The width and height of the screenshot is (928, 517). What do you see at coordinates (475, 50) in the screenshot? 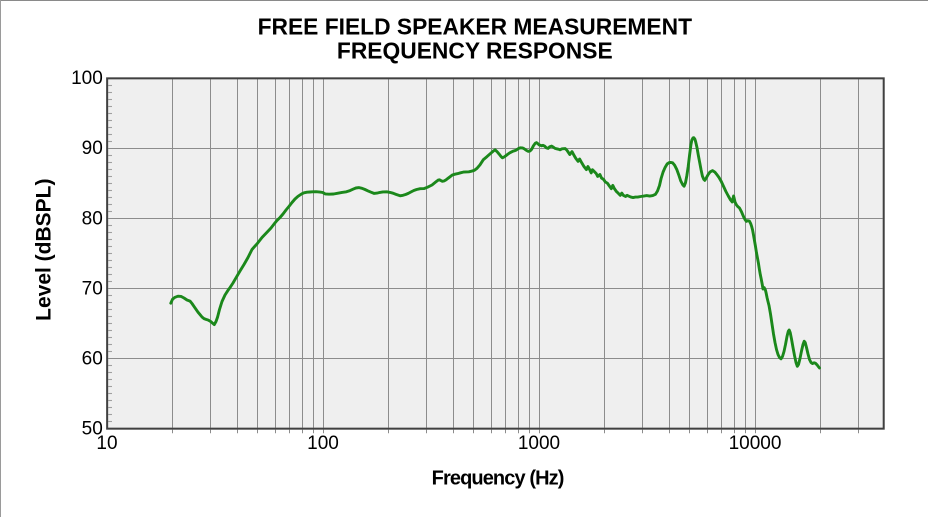
I see `svg-text: FREQUENCY RESPONSE` at bounding box center [475, 50].